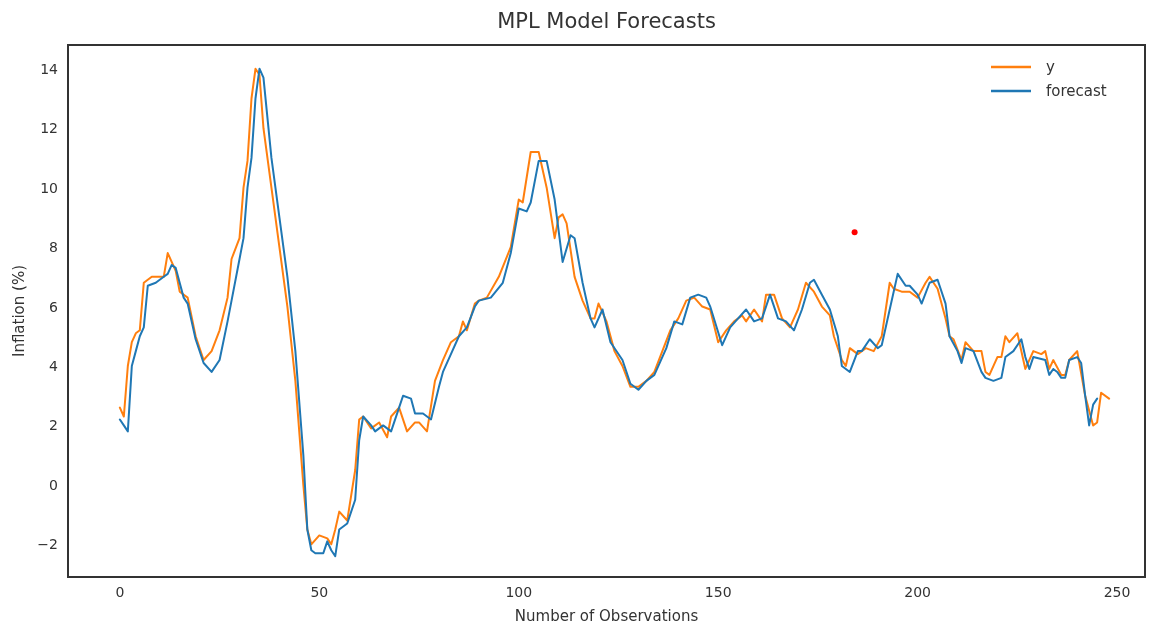 The image size is (1149, 628). What do you see at coordinates (519, 592) in the screenshot?
I see `x-tick-label: 100` at bounding box center [519, 592].